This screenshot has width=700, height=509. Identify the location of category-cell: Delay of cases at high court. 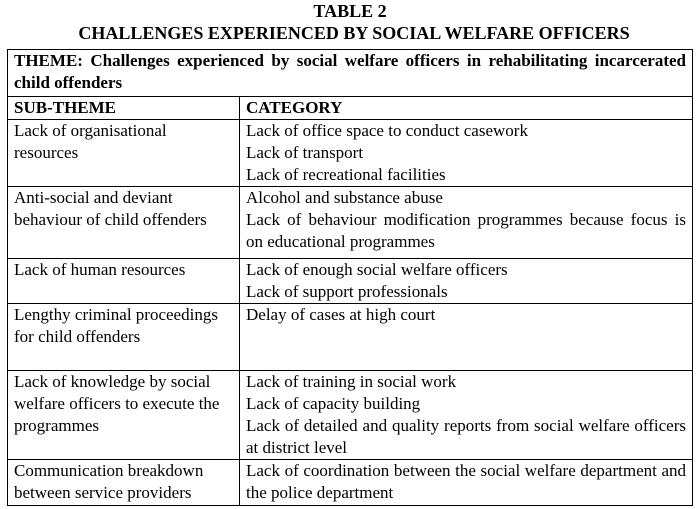
(466, 337).